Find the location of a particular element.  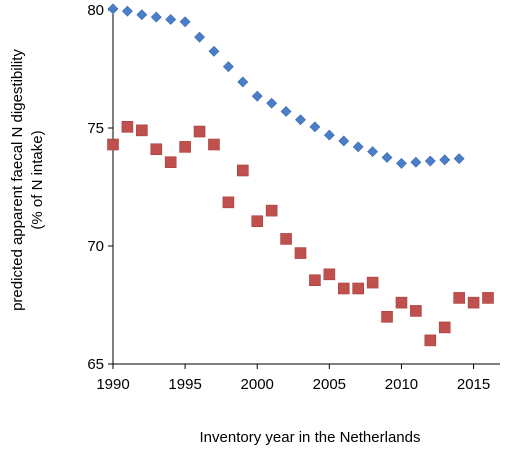

y-tick-label: 65 is located at coordinates (95, 364).